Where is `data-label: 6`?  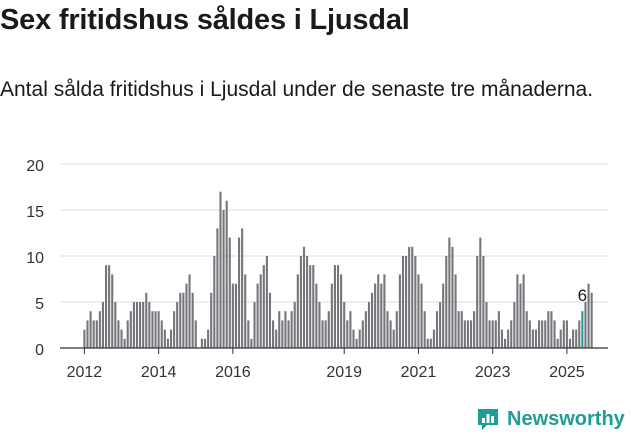 data-label: 6 is located at coordinates (582, 295).